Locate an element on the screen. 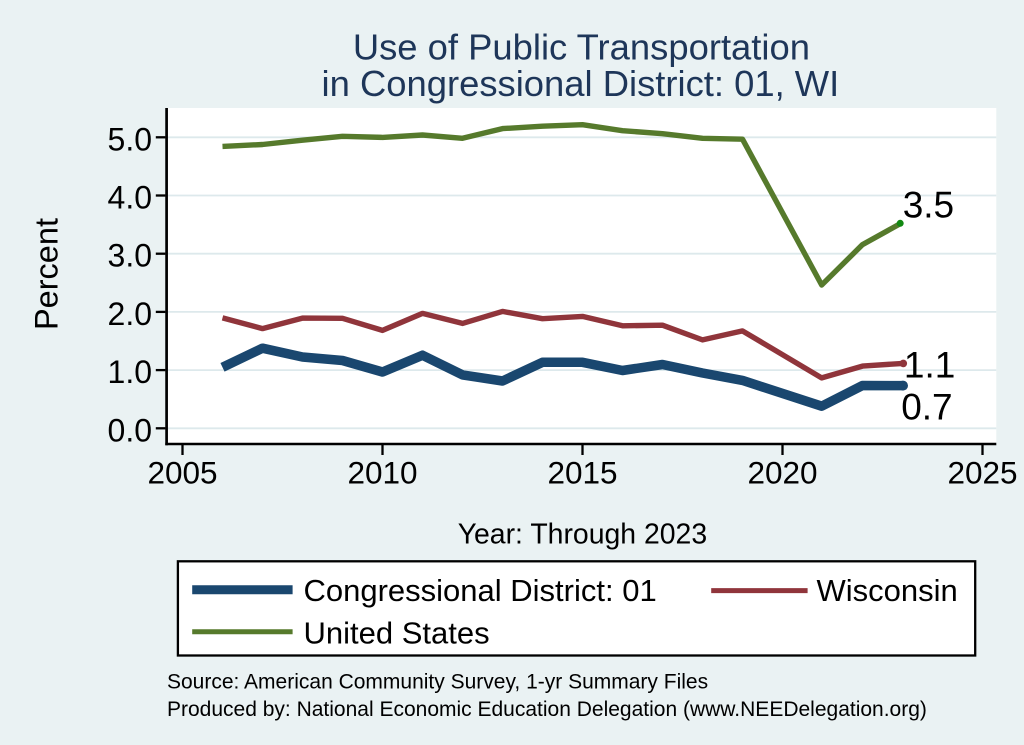  svg-text: 0.0 is located at coordinates (130, 430).